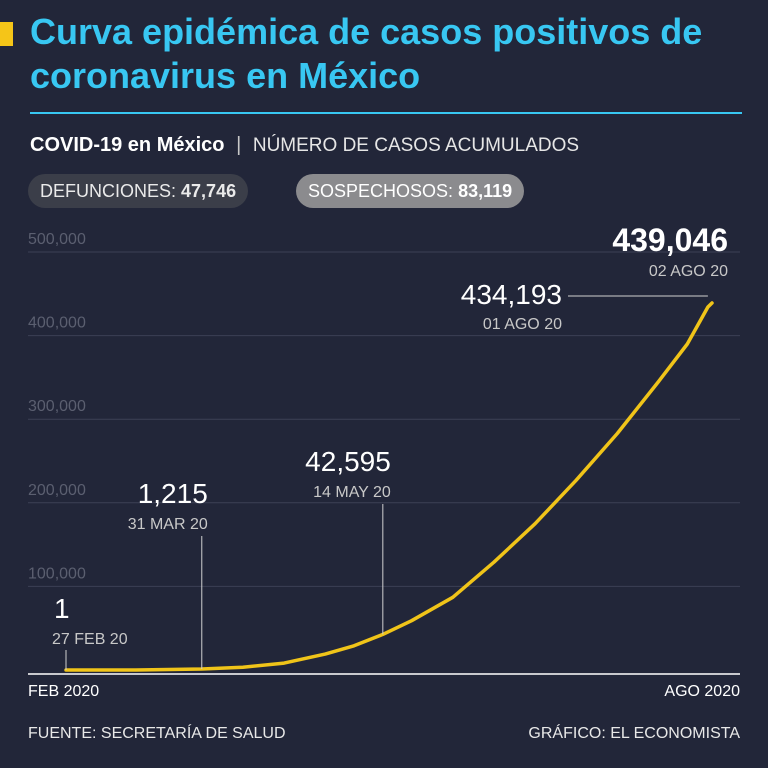  Describe the element at coordinates (688, 271) in the screenshot. I see `annotation-date: 02 AGO 20` at that location.